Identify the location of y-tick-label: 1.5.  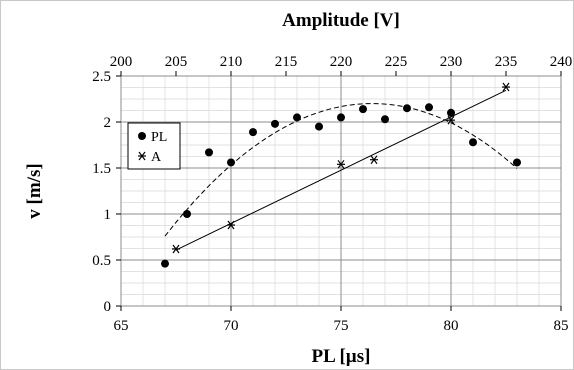
(101, 169).